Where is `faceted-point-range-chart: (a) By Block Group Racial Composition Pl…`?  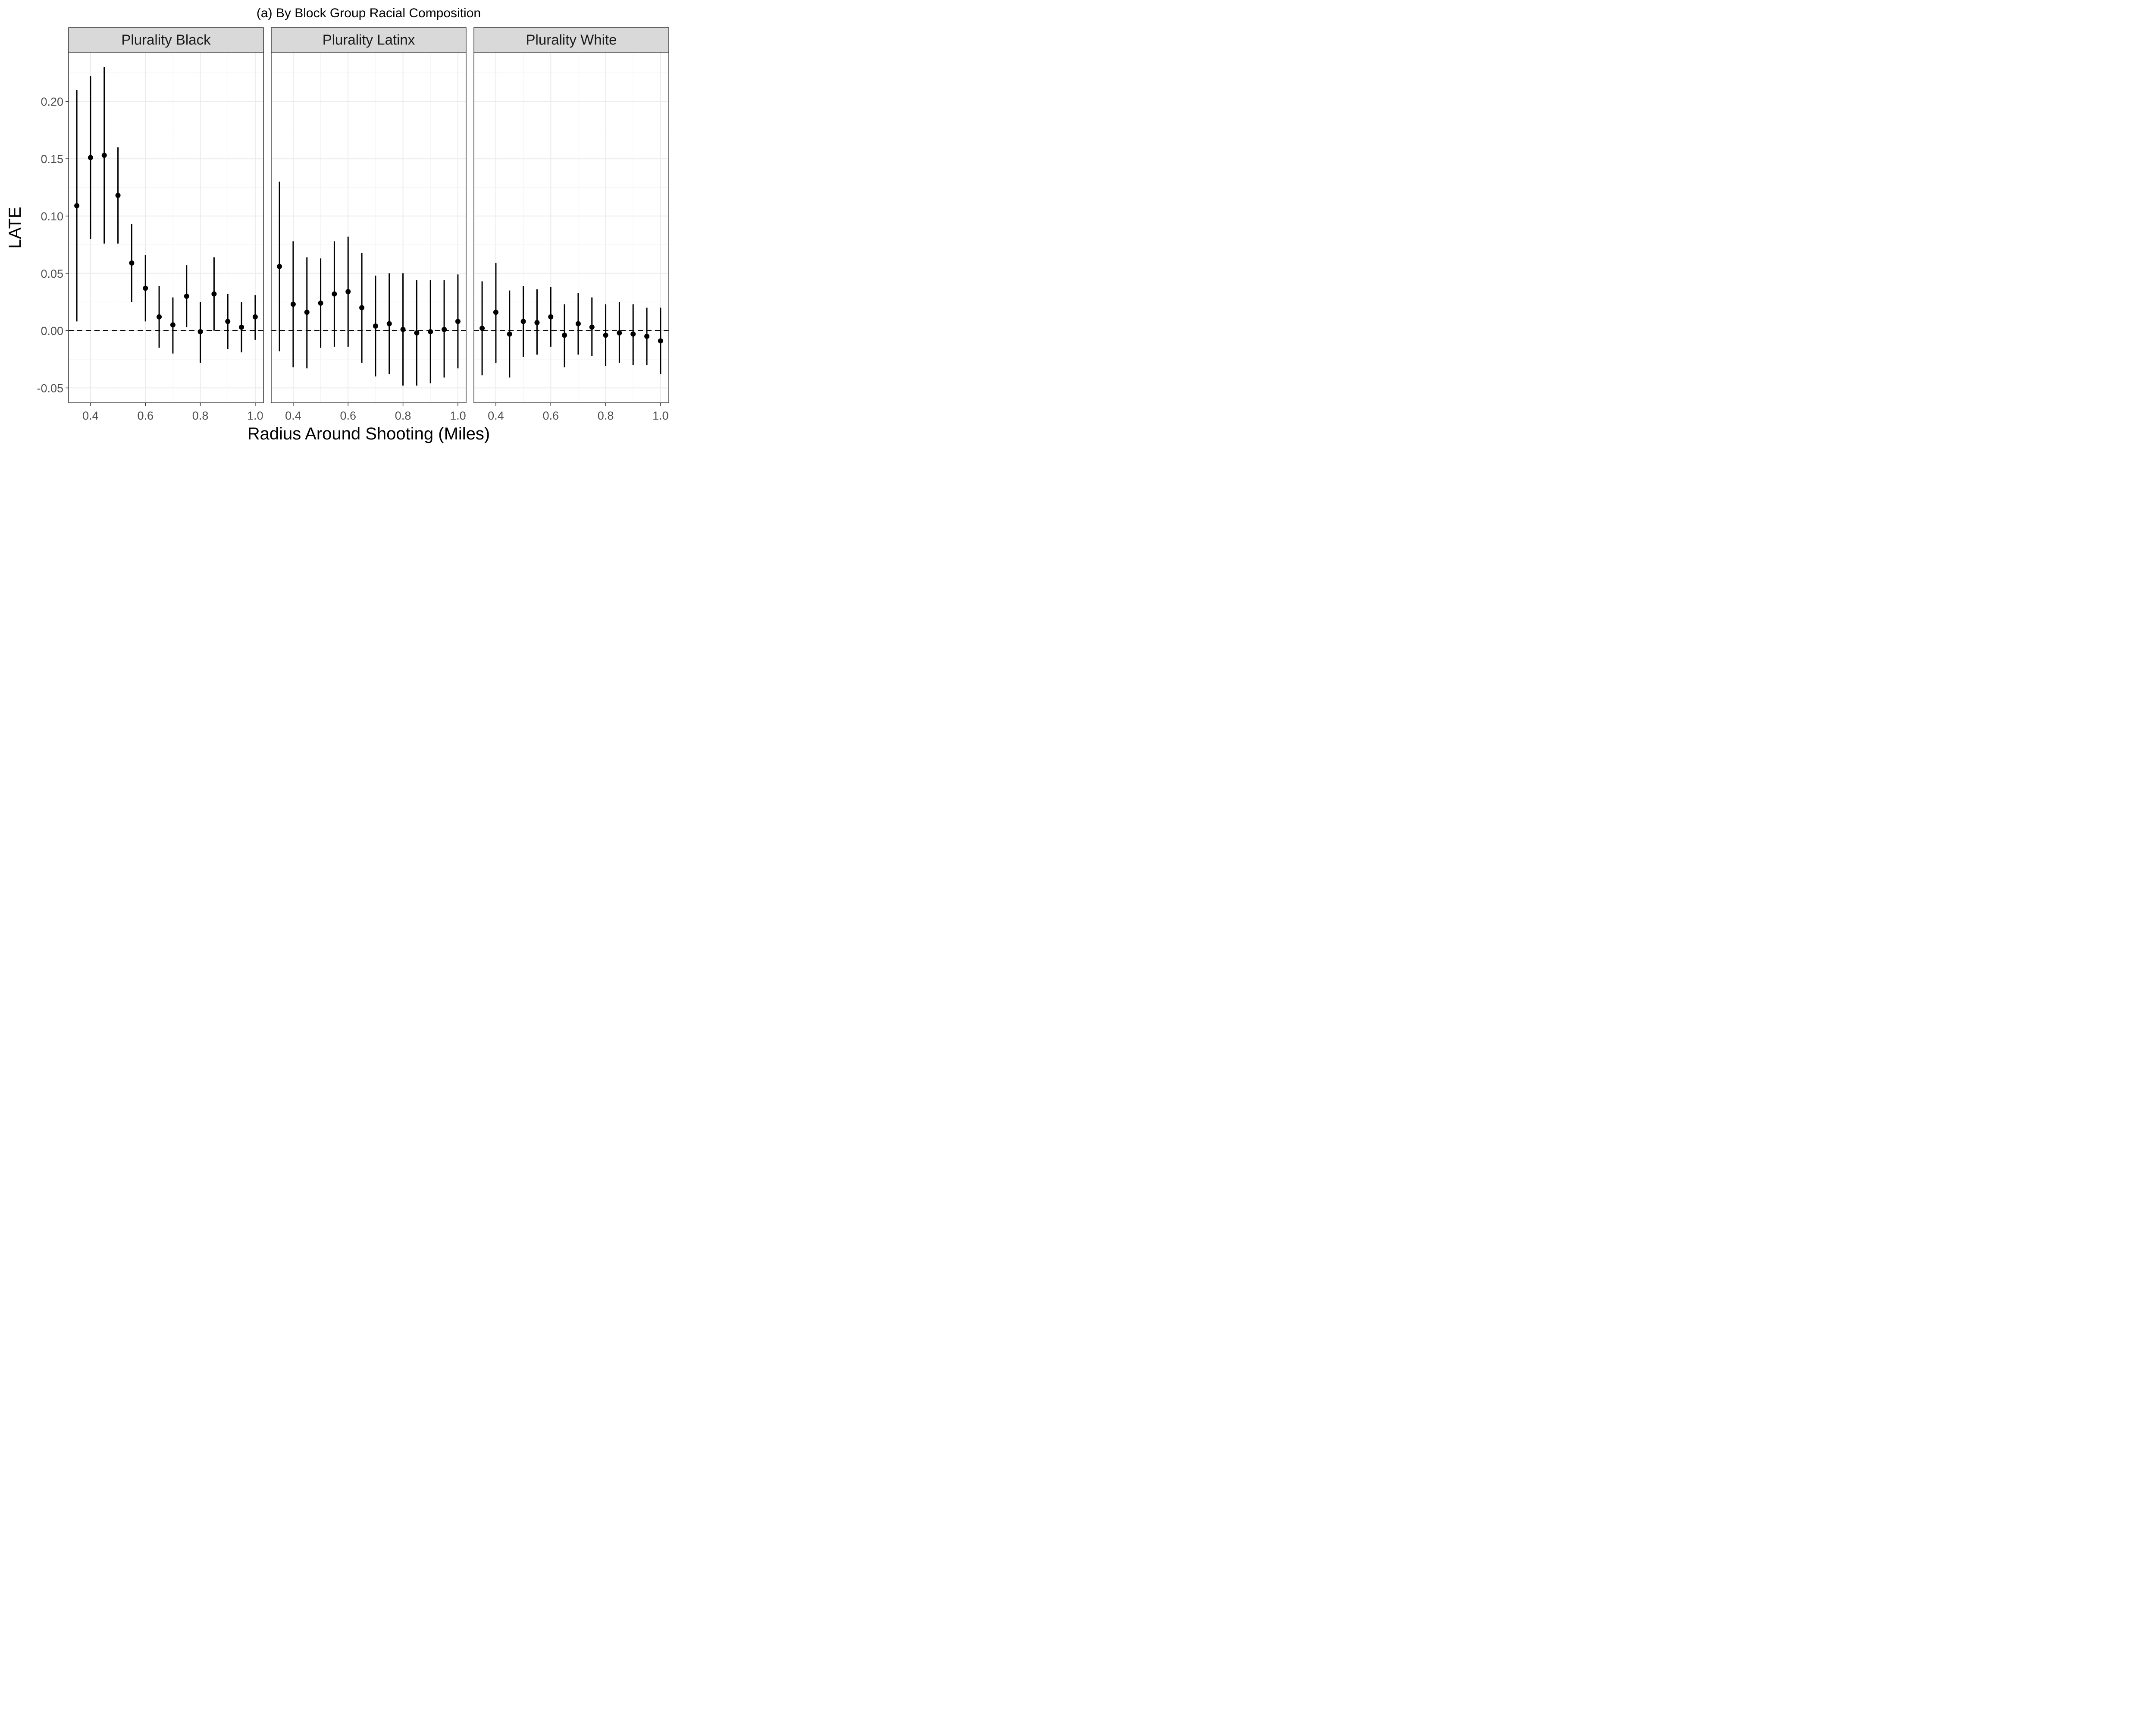 faceted-point-range-chart: (a) By Block Group Racial Composition Pl… is located at coordinates (338, 226).